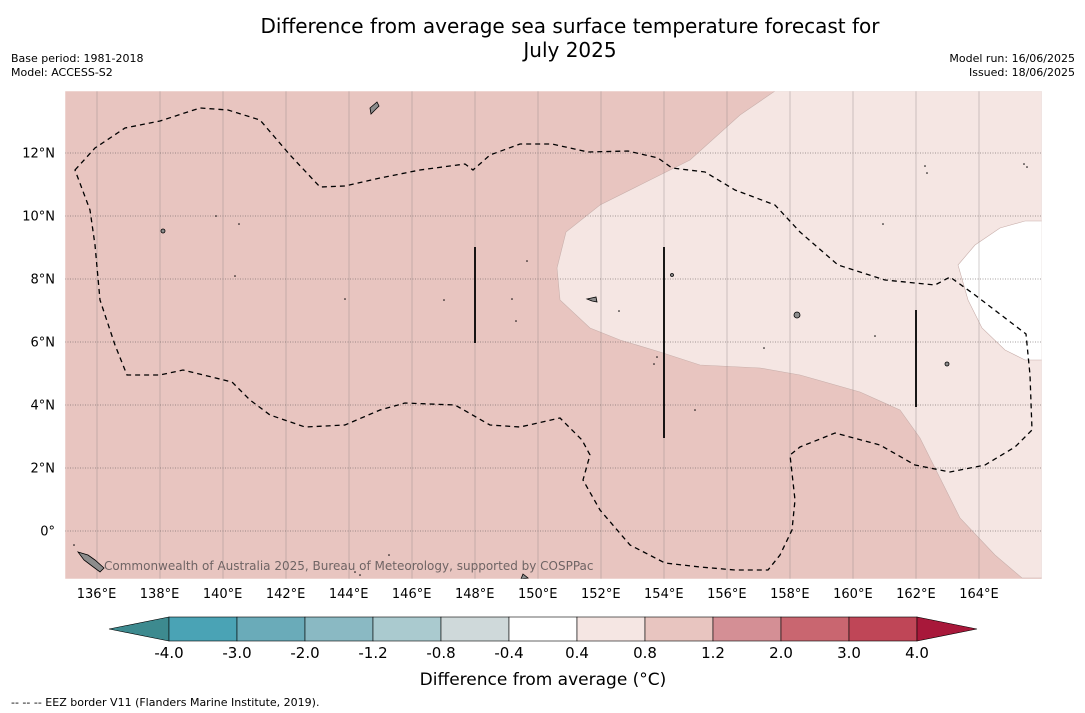 The width and height of the screenshot is (1085, 713). Describe the element at coordinates (169, 653) in the screenshot. I see `colorbar-tick-label: -4.0` at that location.